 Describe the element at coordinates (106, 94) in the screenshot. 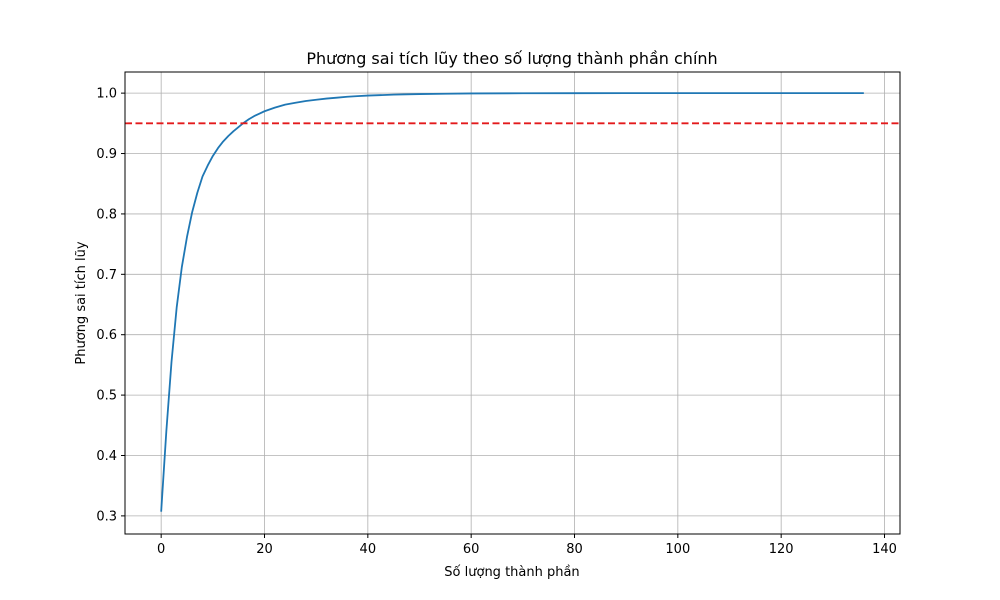

I see `y-tick-label: 1.0` at that location.